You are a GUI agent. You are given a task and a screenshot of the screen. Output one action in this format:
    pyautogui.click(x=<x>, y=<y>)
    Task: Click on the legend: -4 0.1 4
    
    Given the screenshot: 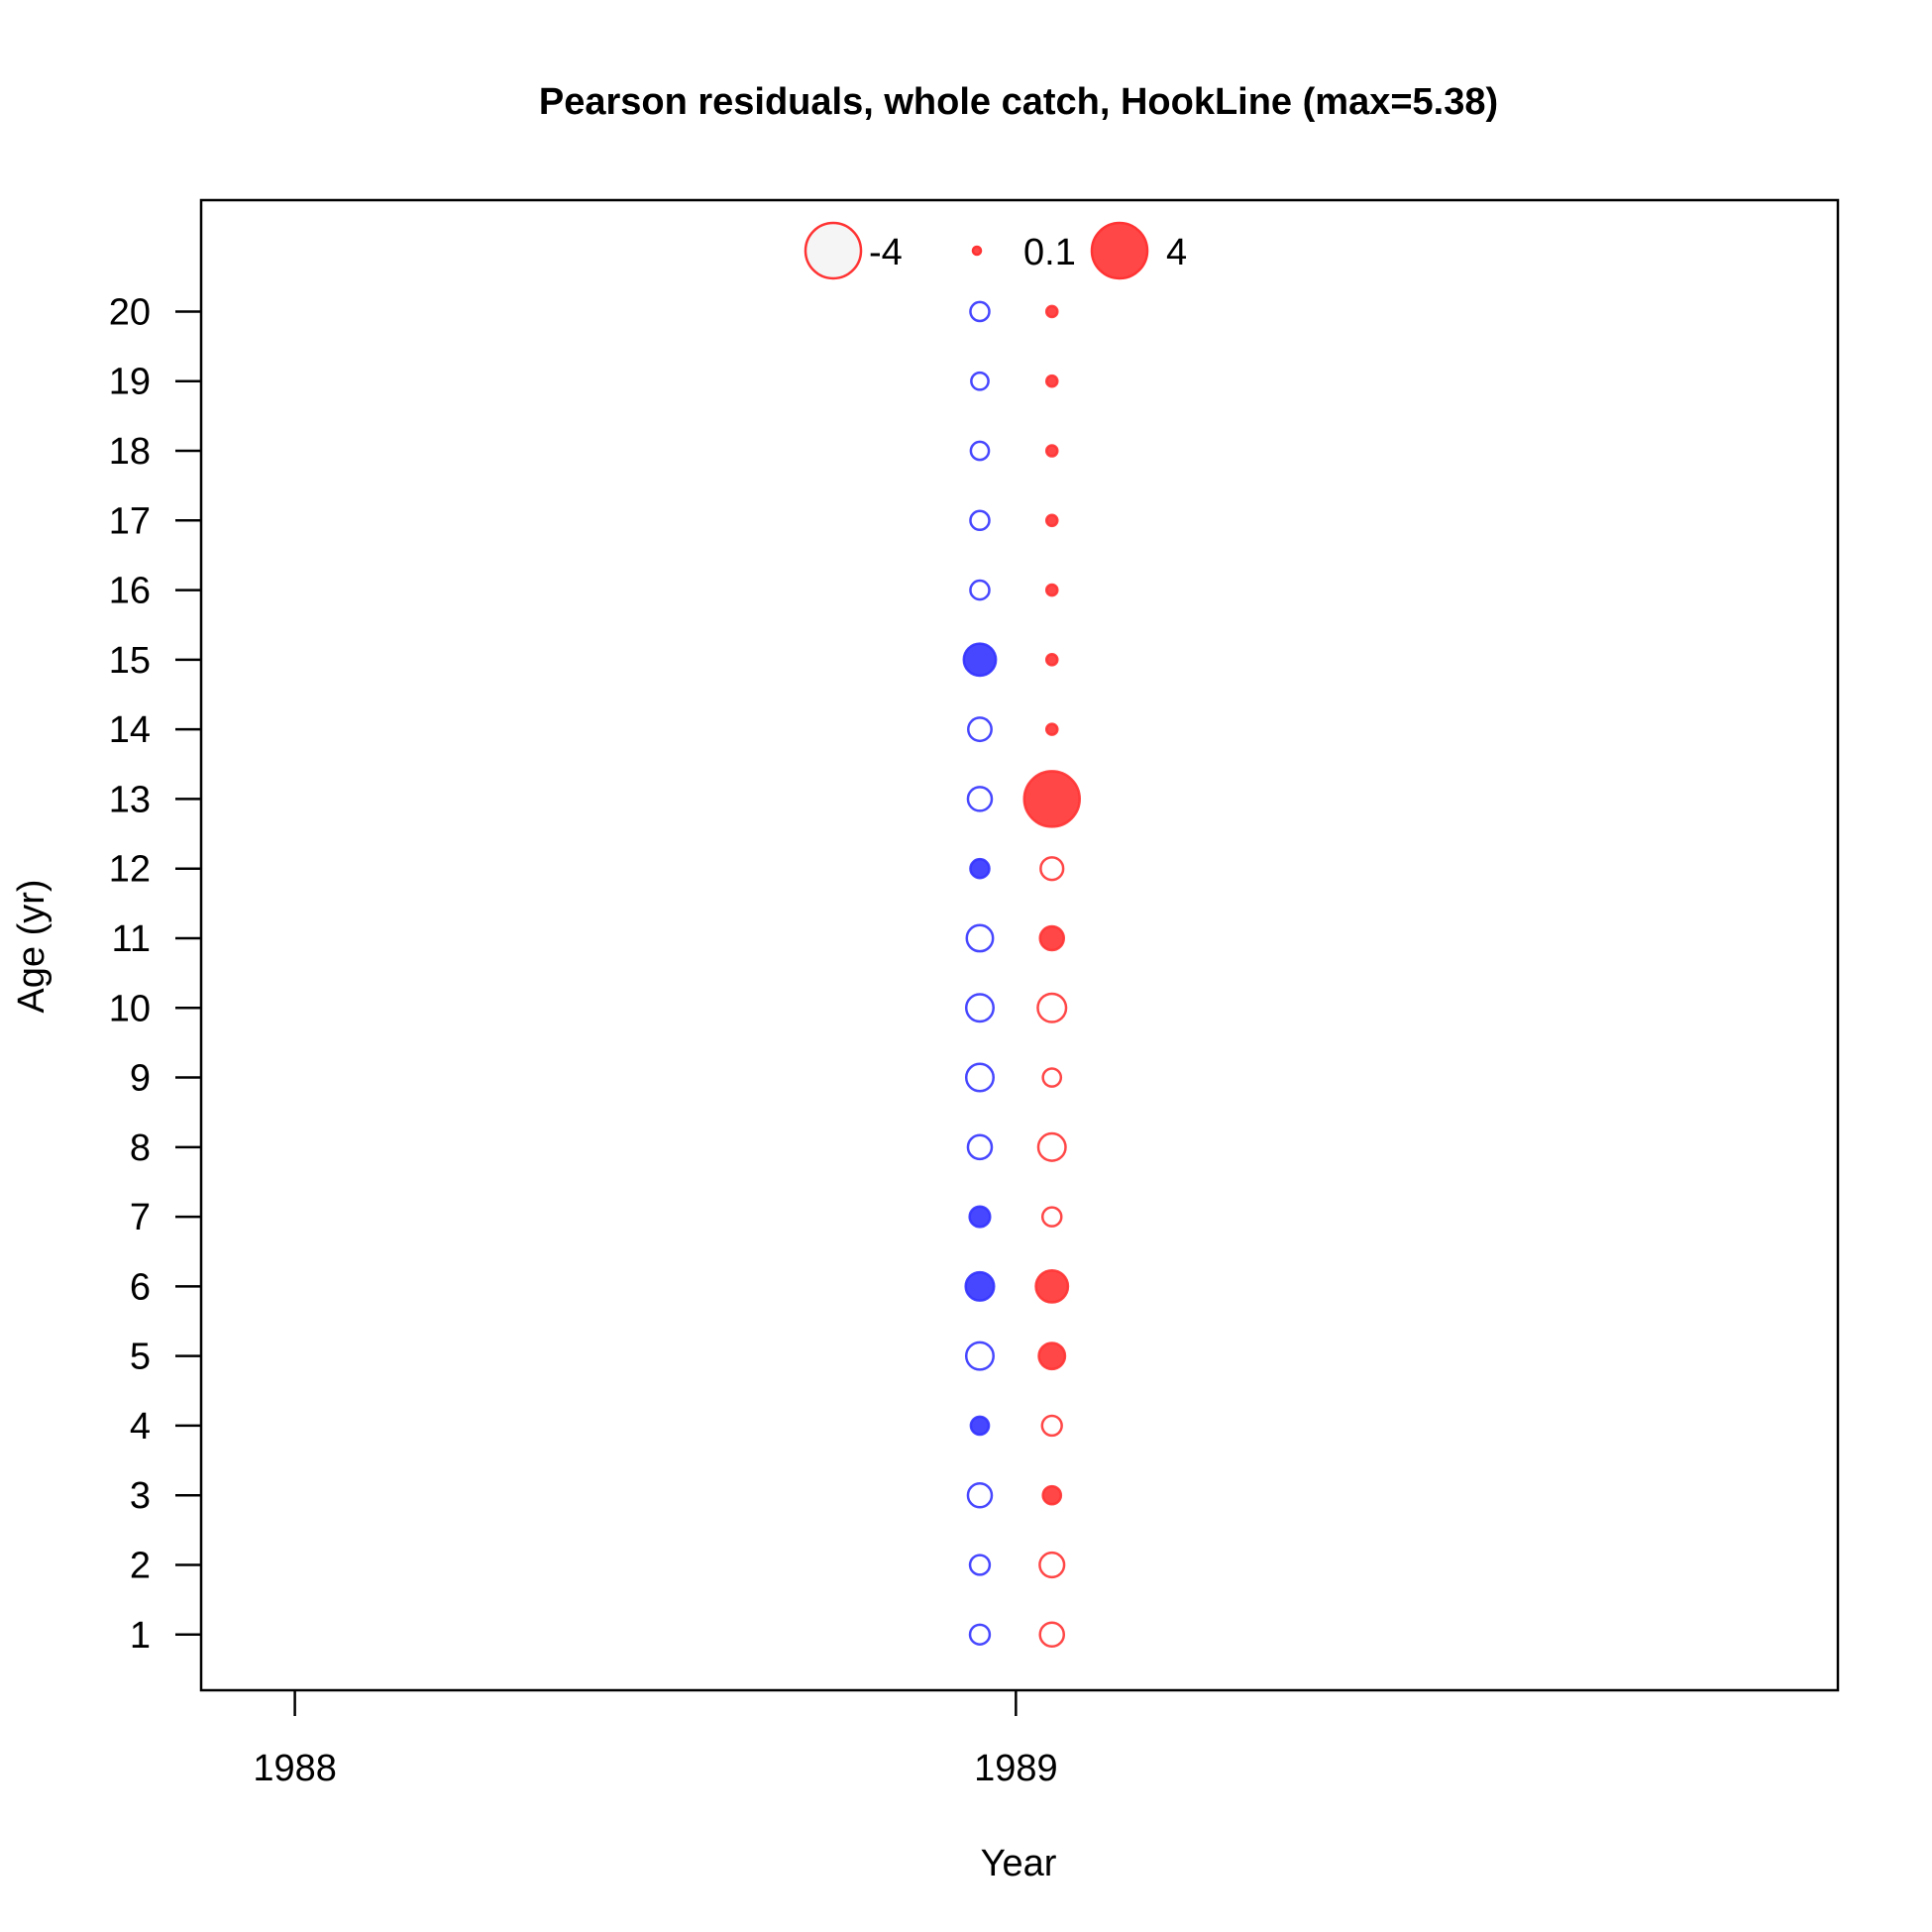 What is the action you would take?
    pyautogui.click(x=995, y=250)
    